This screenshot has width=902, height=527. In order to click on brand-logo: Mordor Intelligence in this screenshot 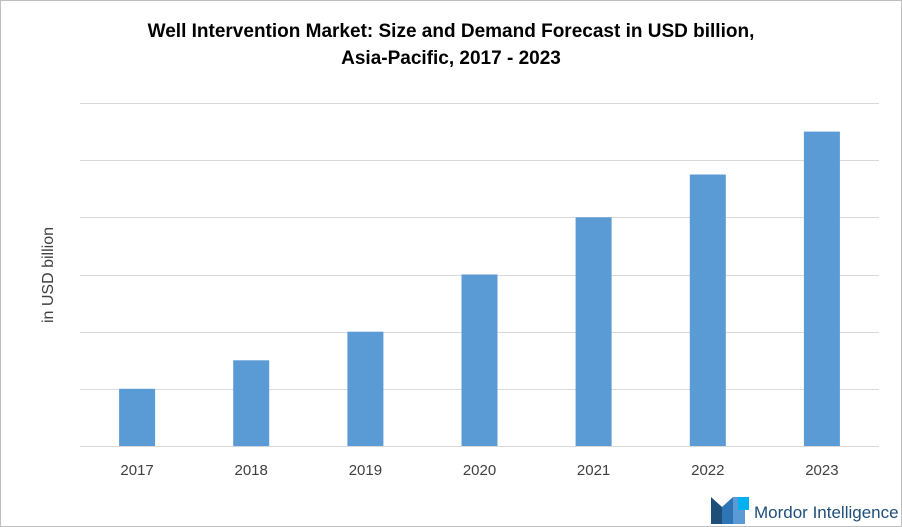, I will do `click(805, 510)`.